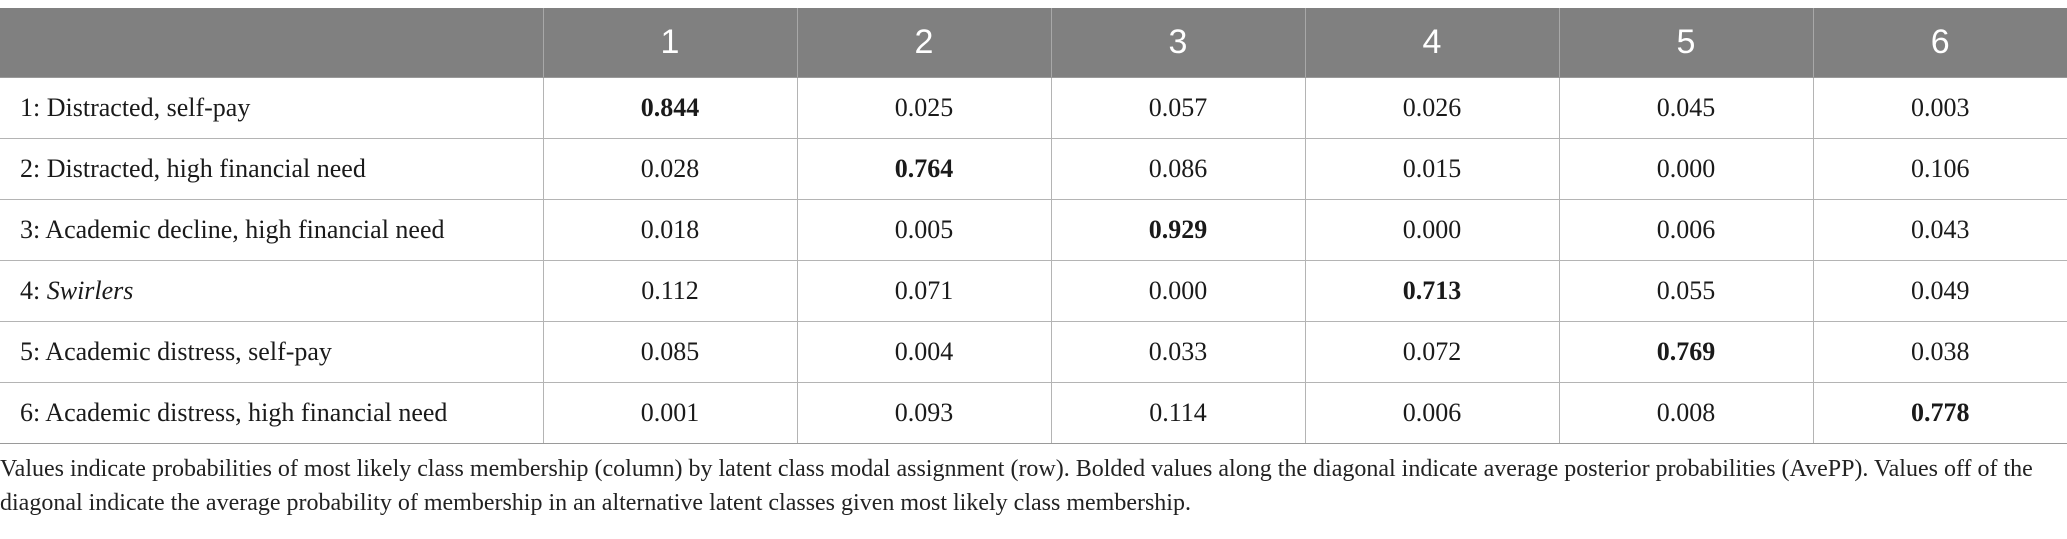  Describe the element at coordinates (272, 108) in the screenshot. I see `row-label: 1: Distracted, self-pay` at that location.